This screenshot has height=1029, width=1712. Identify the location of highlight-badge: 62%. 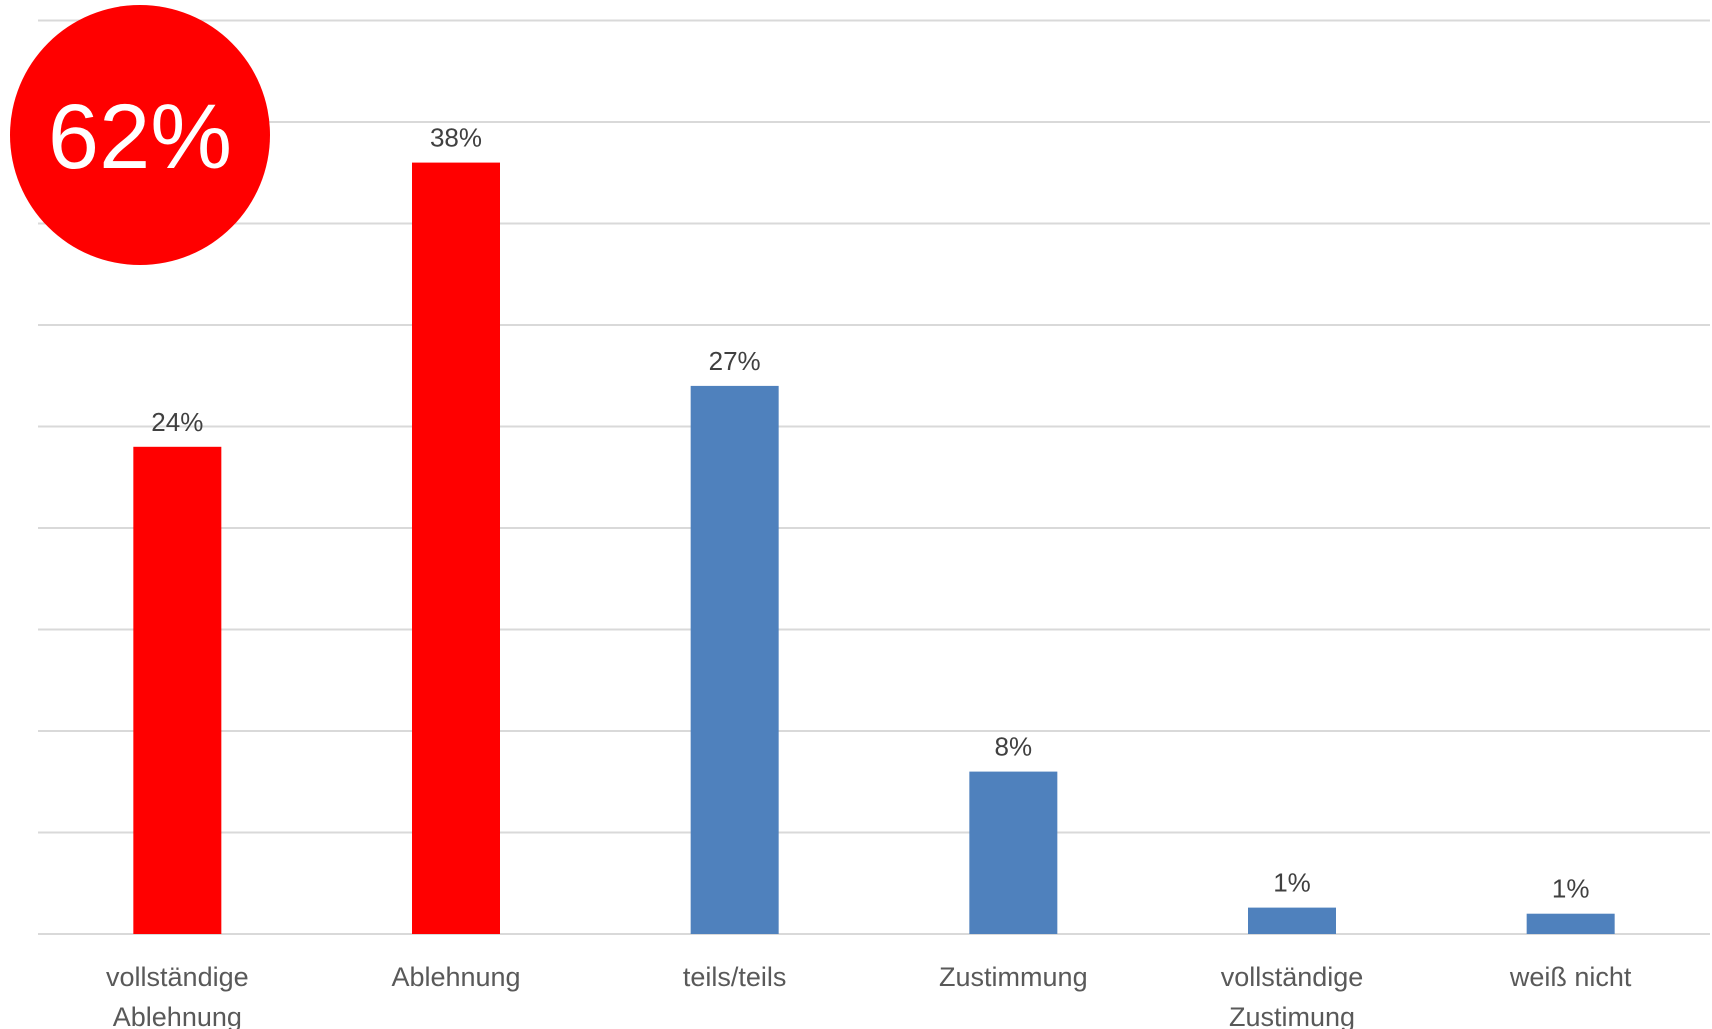
(140, 135).